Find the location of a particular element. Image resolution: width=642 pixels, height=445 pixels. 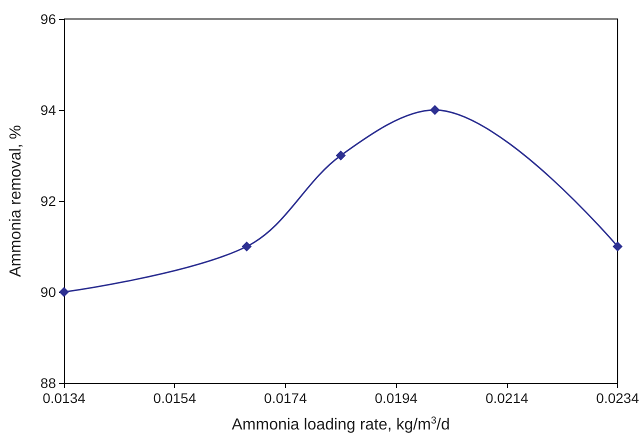

y-tick-label: 96 is located at coordinates (48, 19).